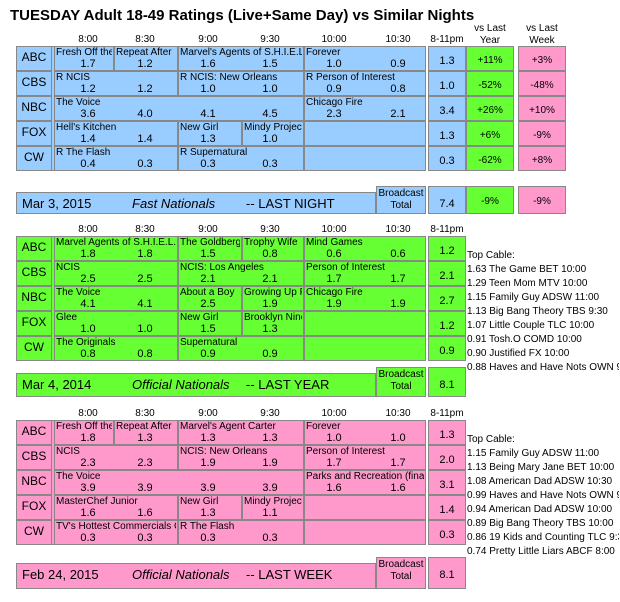 This screenshot has width=620, height=602. I want to click on total-value: 0.3, so click(447, 161).